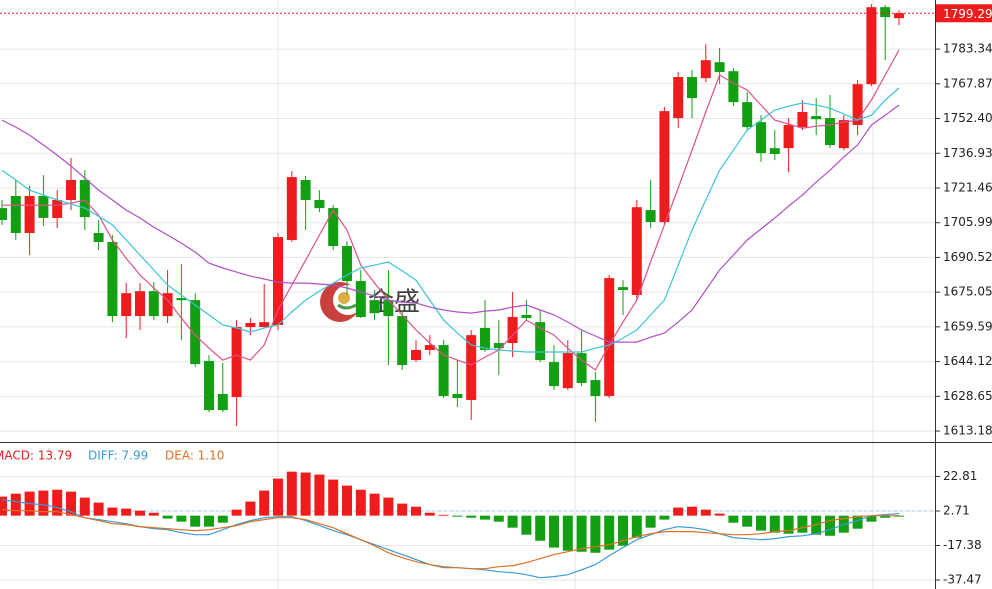 The image size is (992, 589). What do you see at coordinates (962, 580) in the screenshot?
I see `y-tick-label: -37.47` at bounding box center [962, 580].